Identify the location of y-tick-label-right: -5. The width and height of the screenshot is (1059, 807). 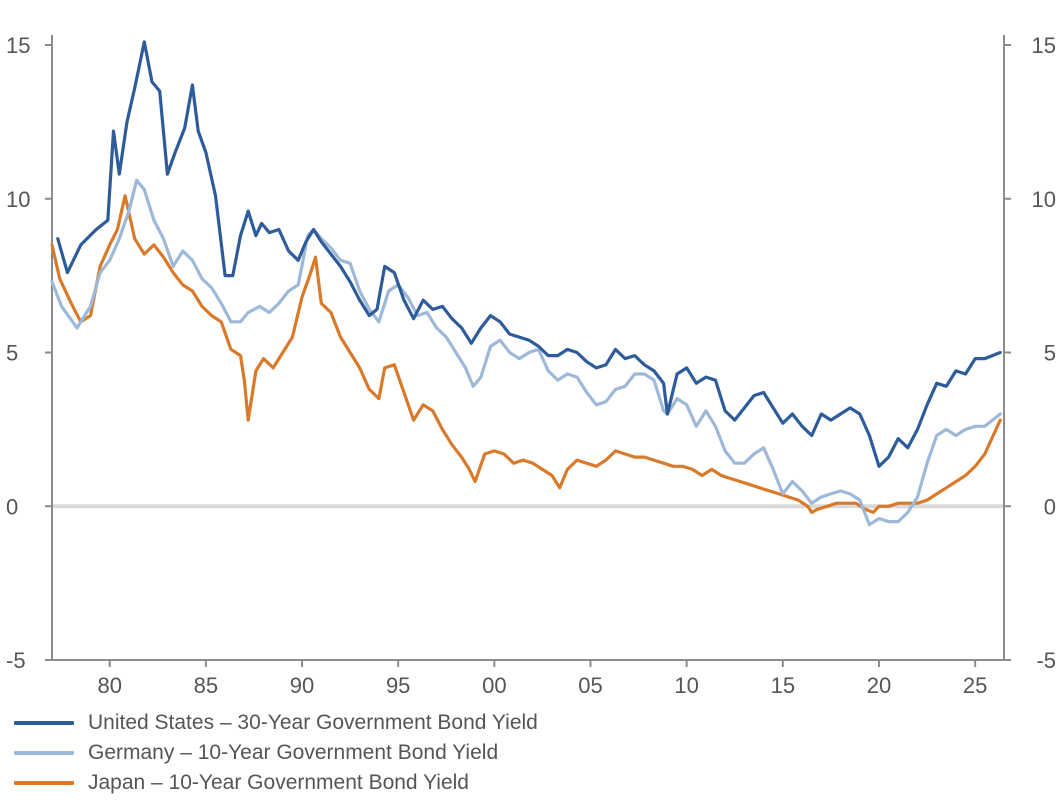
(1046, 660).